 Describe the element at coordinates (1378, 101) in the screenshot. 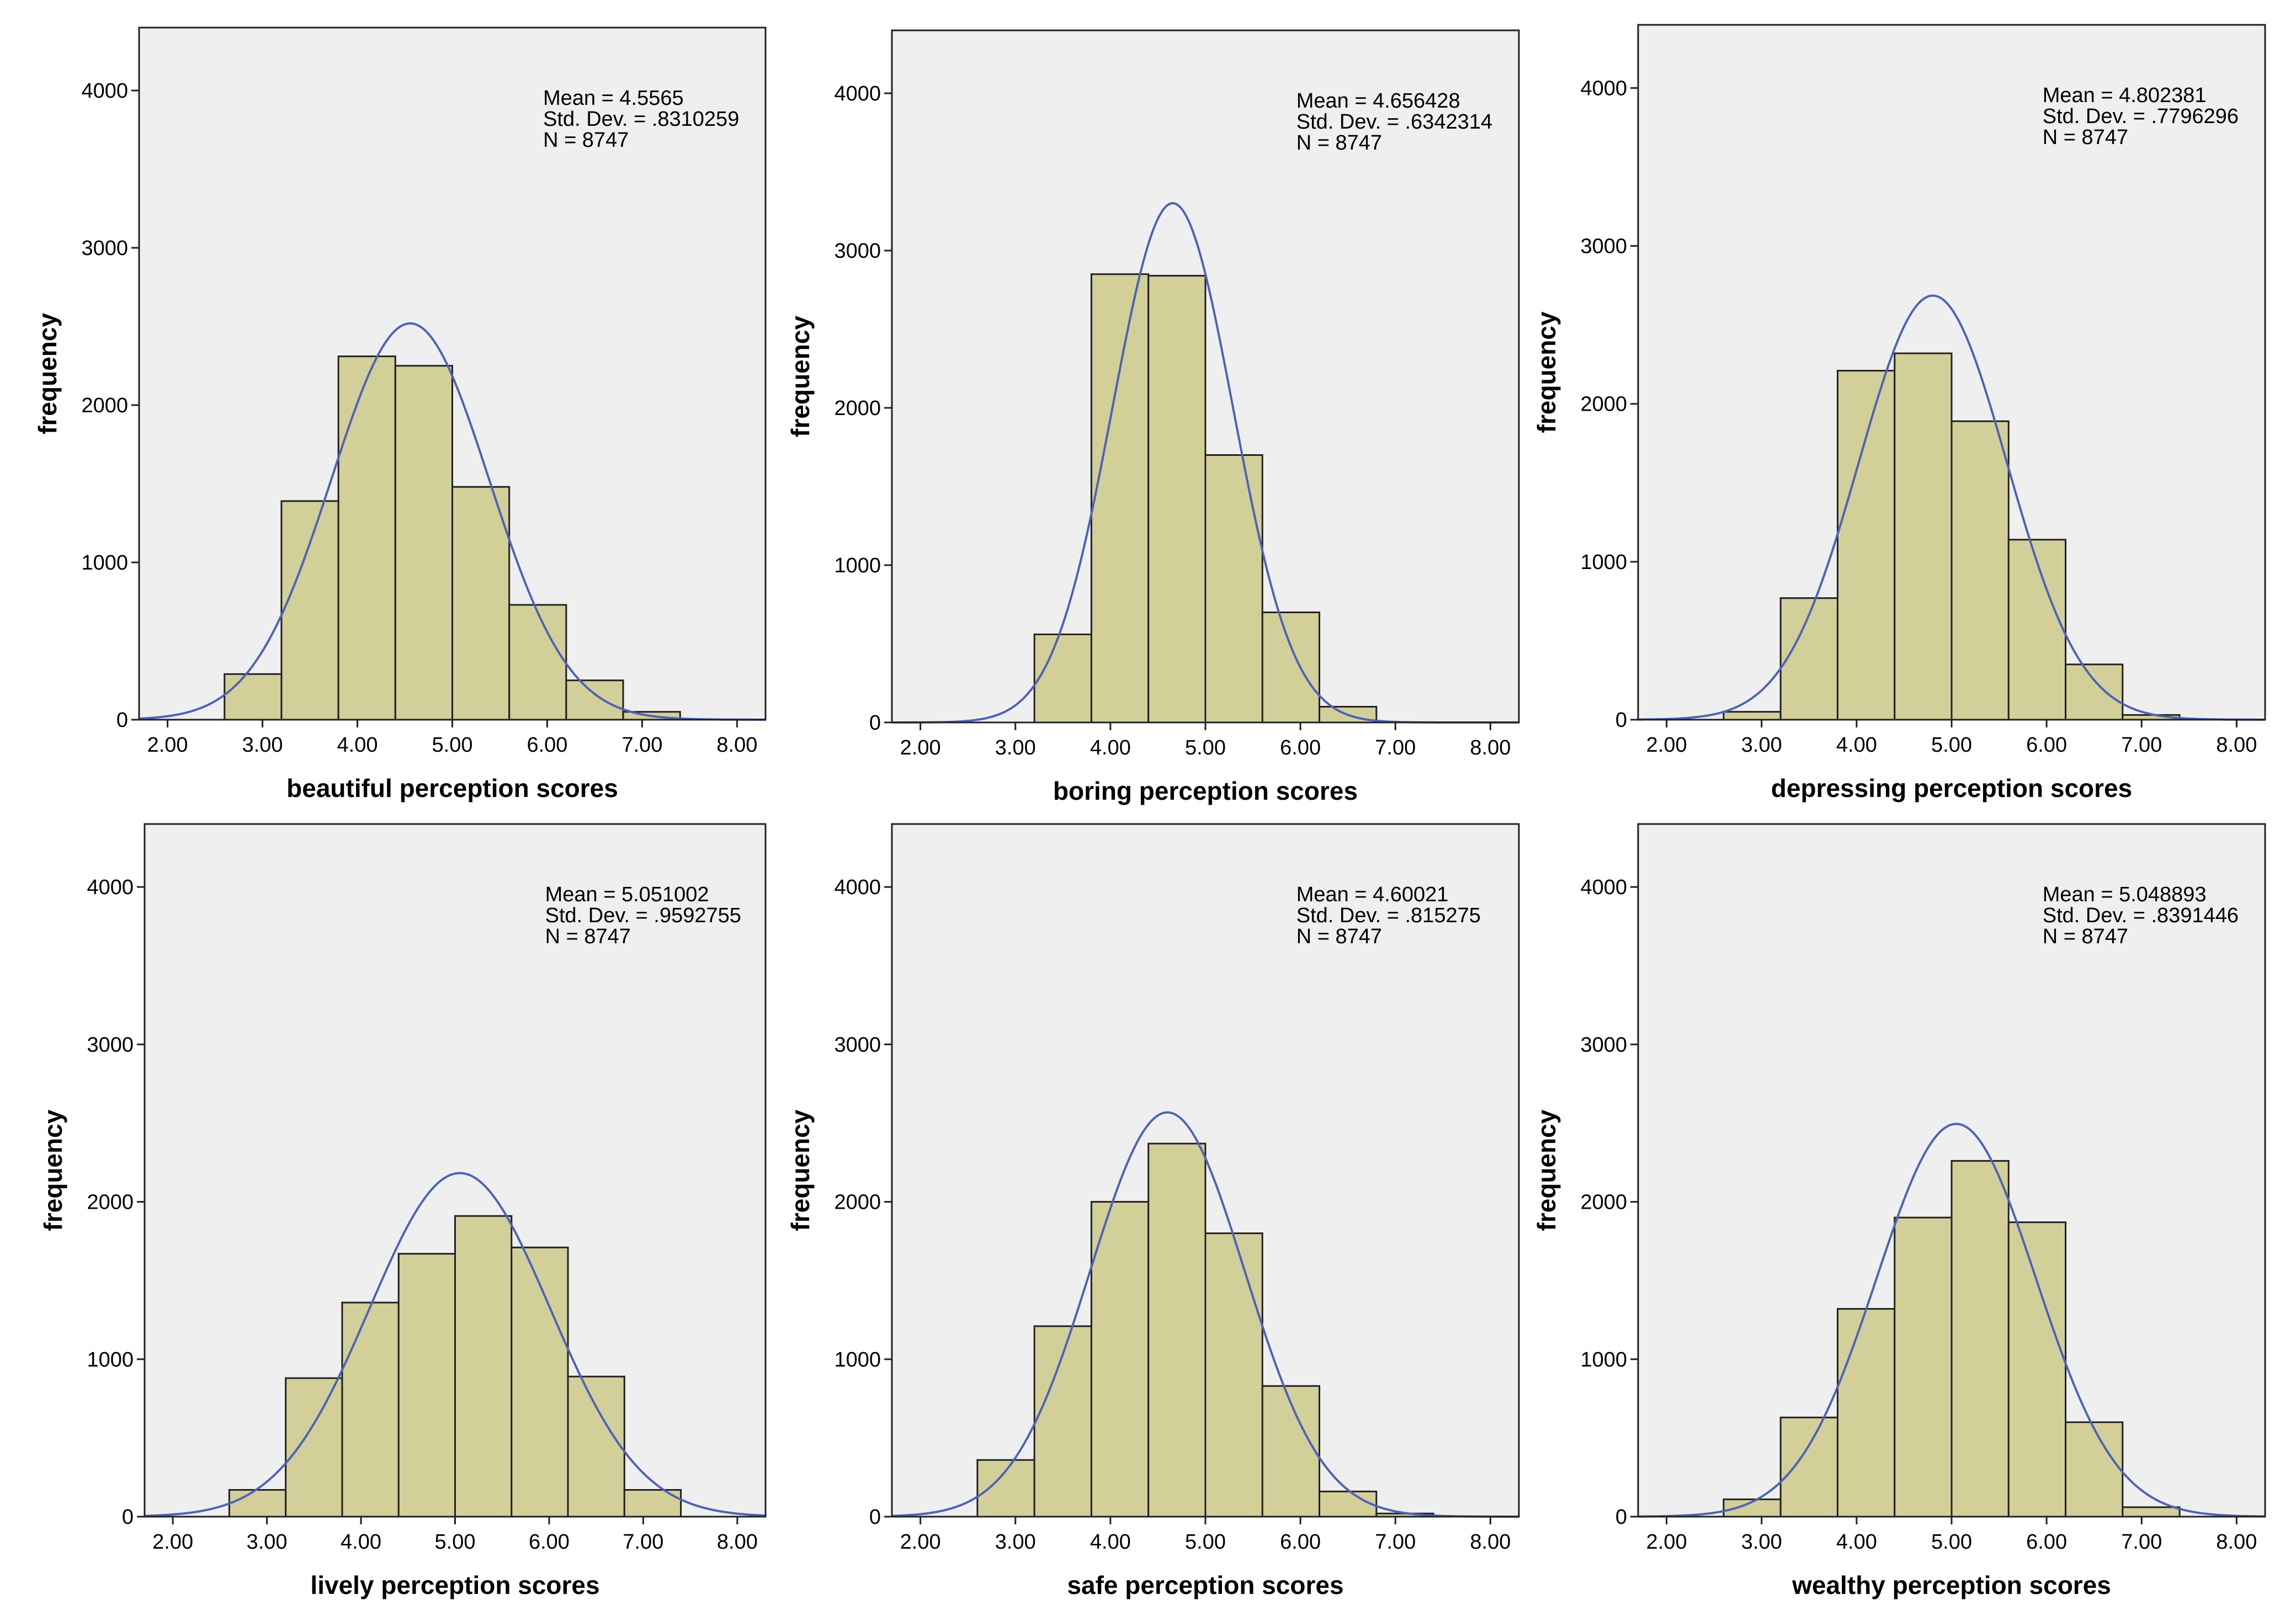

I see `stats-mean-text: Mean = 4.656428` at that location.